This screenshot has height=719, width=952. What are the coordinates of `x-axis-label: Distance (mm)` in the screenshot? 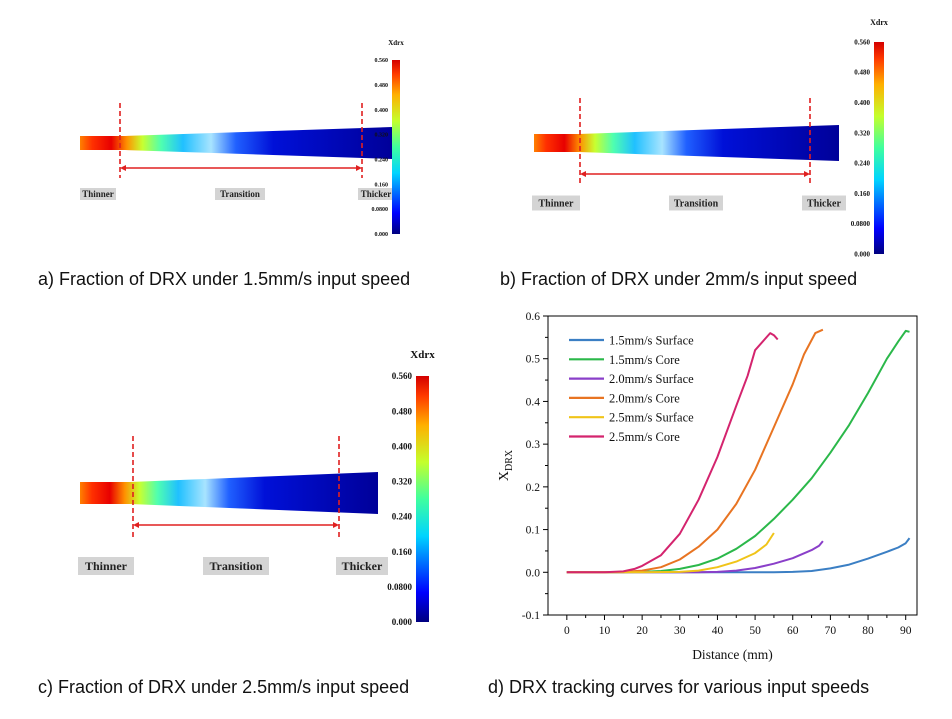 It's located at (732, 654).